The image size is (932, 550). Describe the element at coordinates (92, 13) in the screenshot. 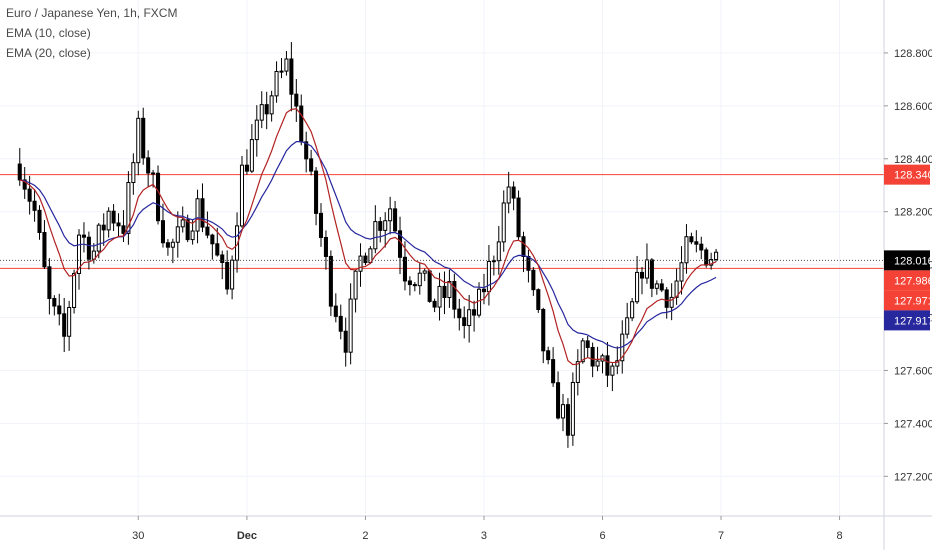

I see `symbol-title: Euro / Japanese Yen, 1h, FXCM` at that location.